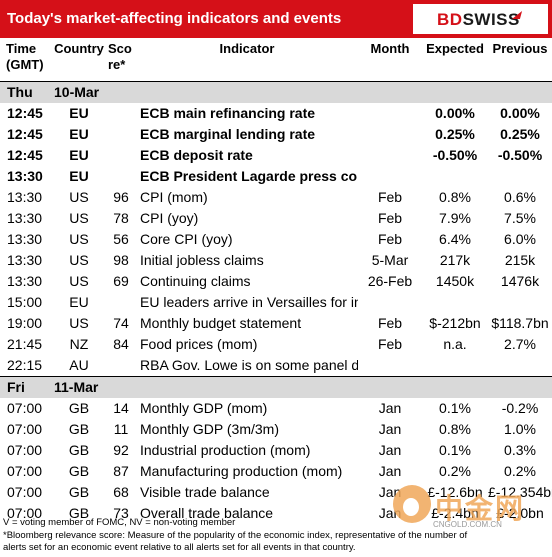 The width and height of the screenshot is (552, 557). Describe the element at coordinates (302, 387) in the screenshot. I see `day-date: 11-Mar` at that location.